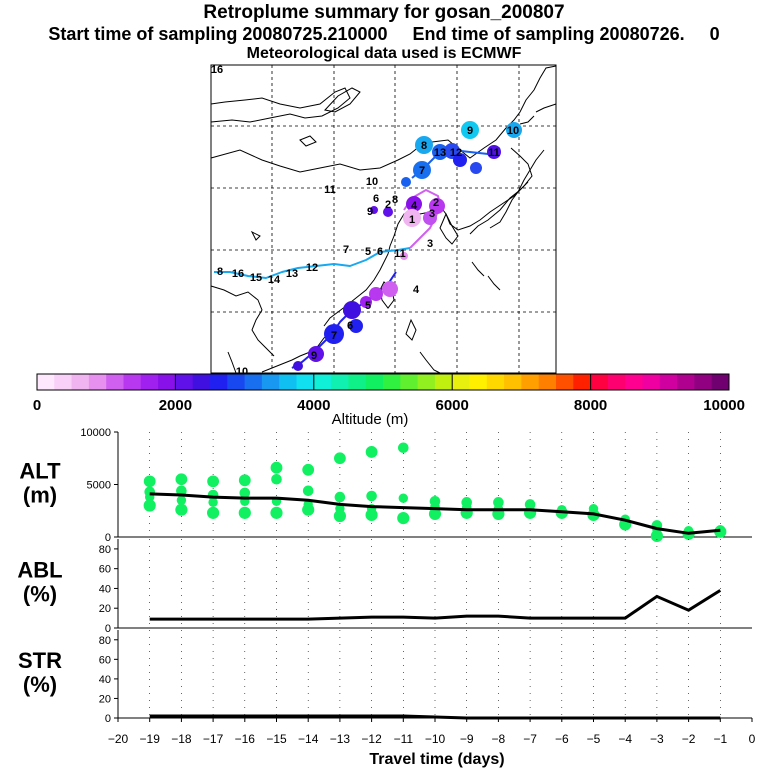 Image resolution: width=768 pixels, height=768 pixels. I want to click on abl-line, so click(435, 605).